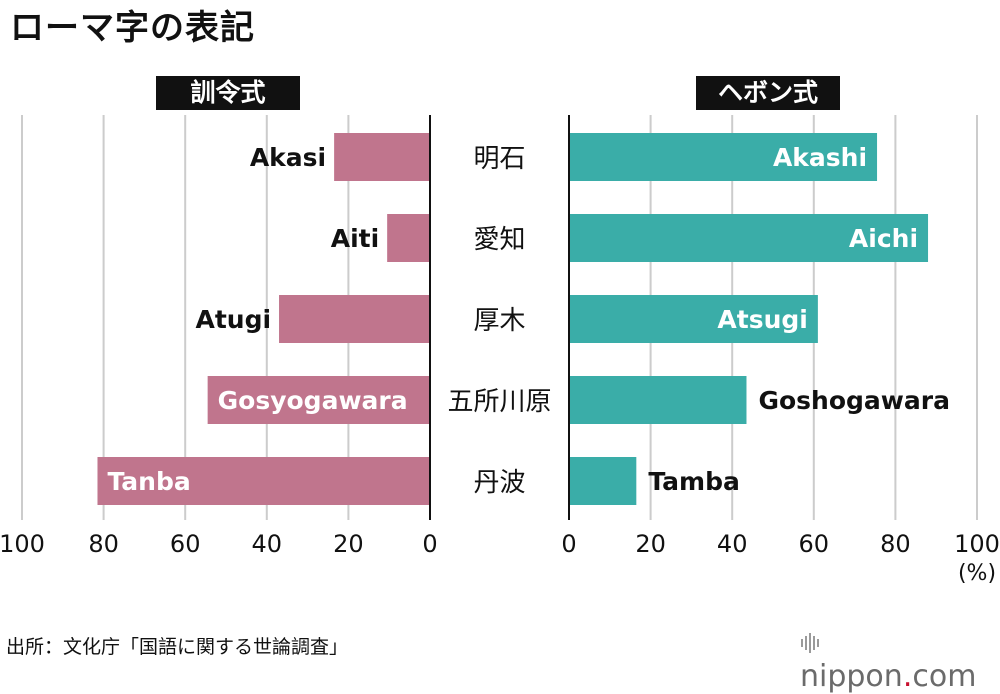  Describe the element at coordinates (499, 483) in the screenshot. I see `category-label: 丹波` at that location.